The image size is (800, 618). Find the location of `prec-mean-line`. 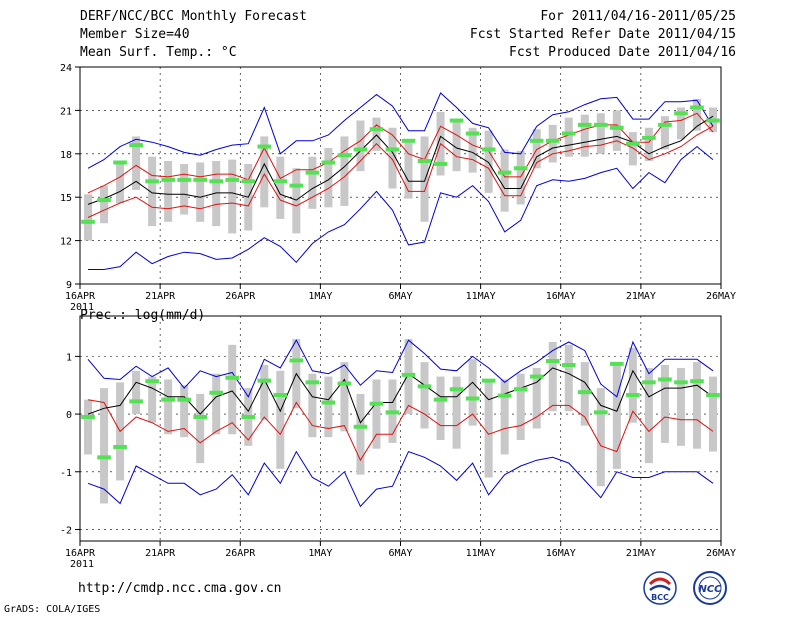

prec-mean-line is located at coordinates (400, 395).